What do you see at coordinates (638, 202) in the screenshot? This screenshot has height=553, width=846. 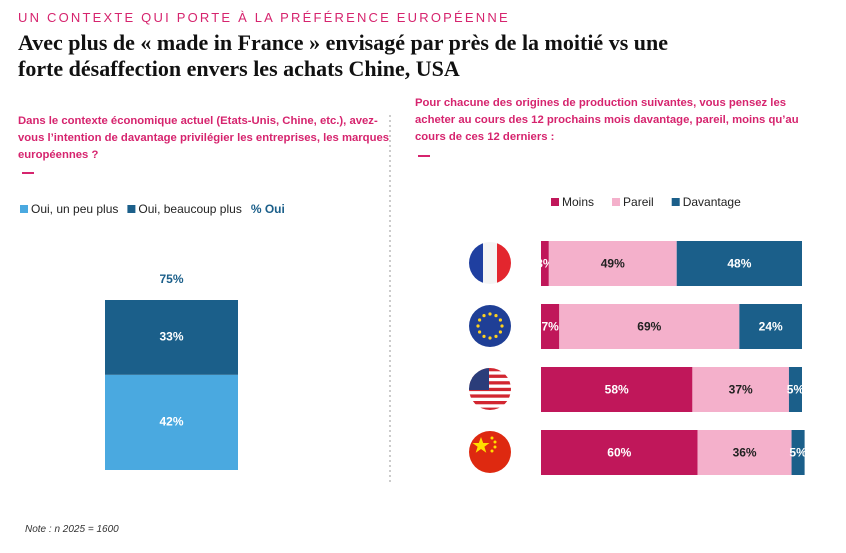 I see `legend-label: Pareil` at bounding box center [638, 202].